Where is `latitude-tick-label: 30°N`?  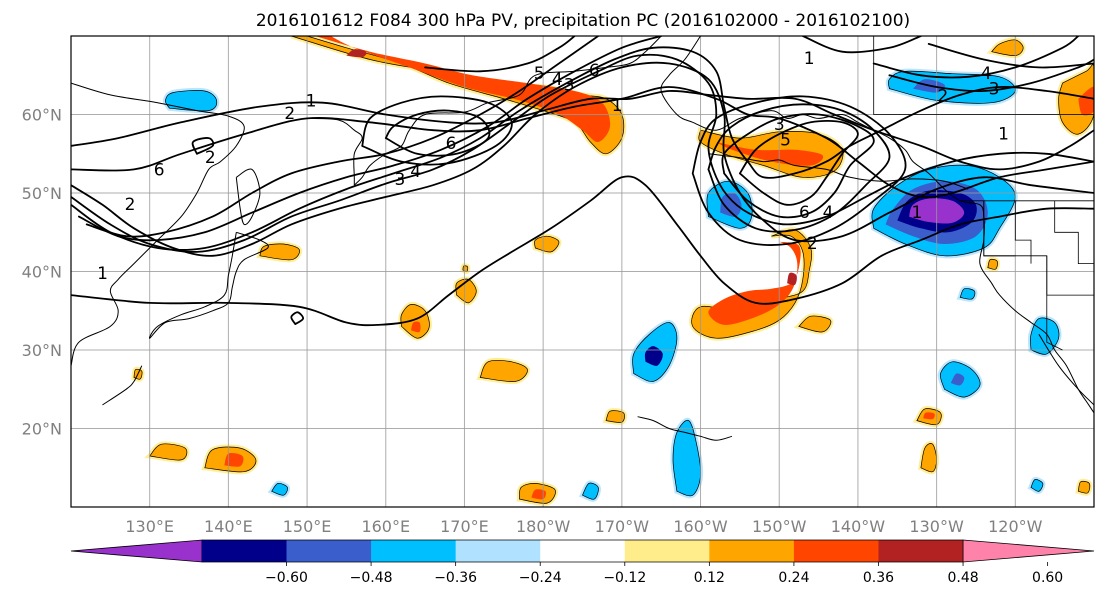
latitude-tick-label: 30°N is located at coordinates (42, 350).